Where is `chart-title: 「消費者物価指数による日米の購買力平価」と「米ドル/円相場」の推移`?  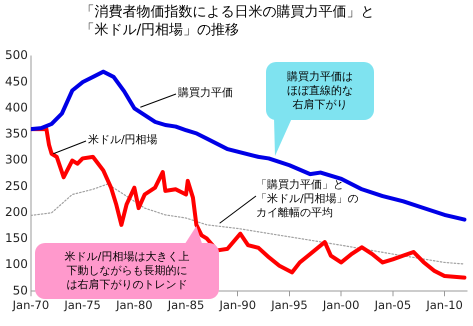 chart-title: 「消費者物価指数による日米の購買力平価」と「米ドル/円相場」の推移 is located at coordinates (228, 21).